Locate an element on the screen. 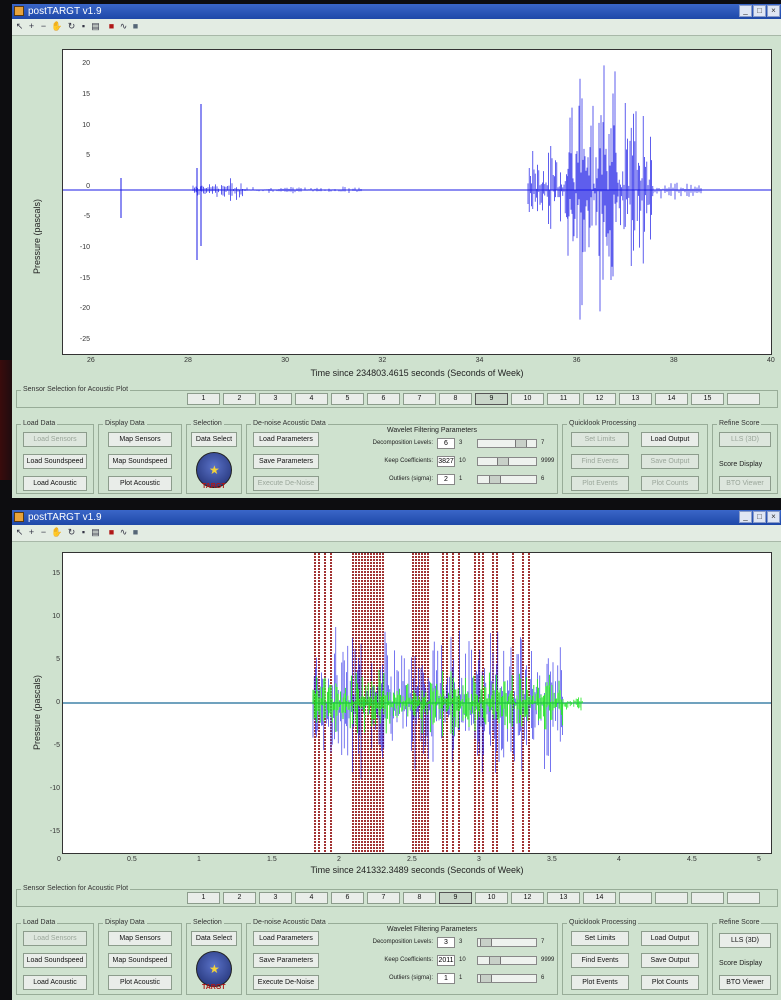 The image size is (781, 1000). keep-coefficients-input: 3827 is located at coordinates (446, 461).